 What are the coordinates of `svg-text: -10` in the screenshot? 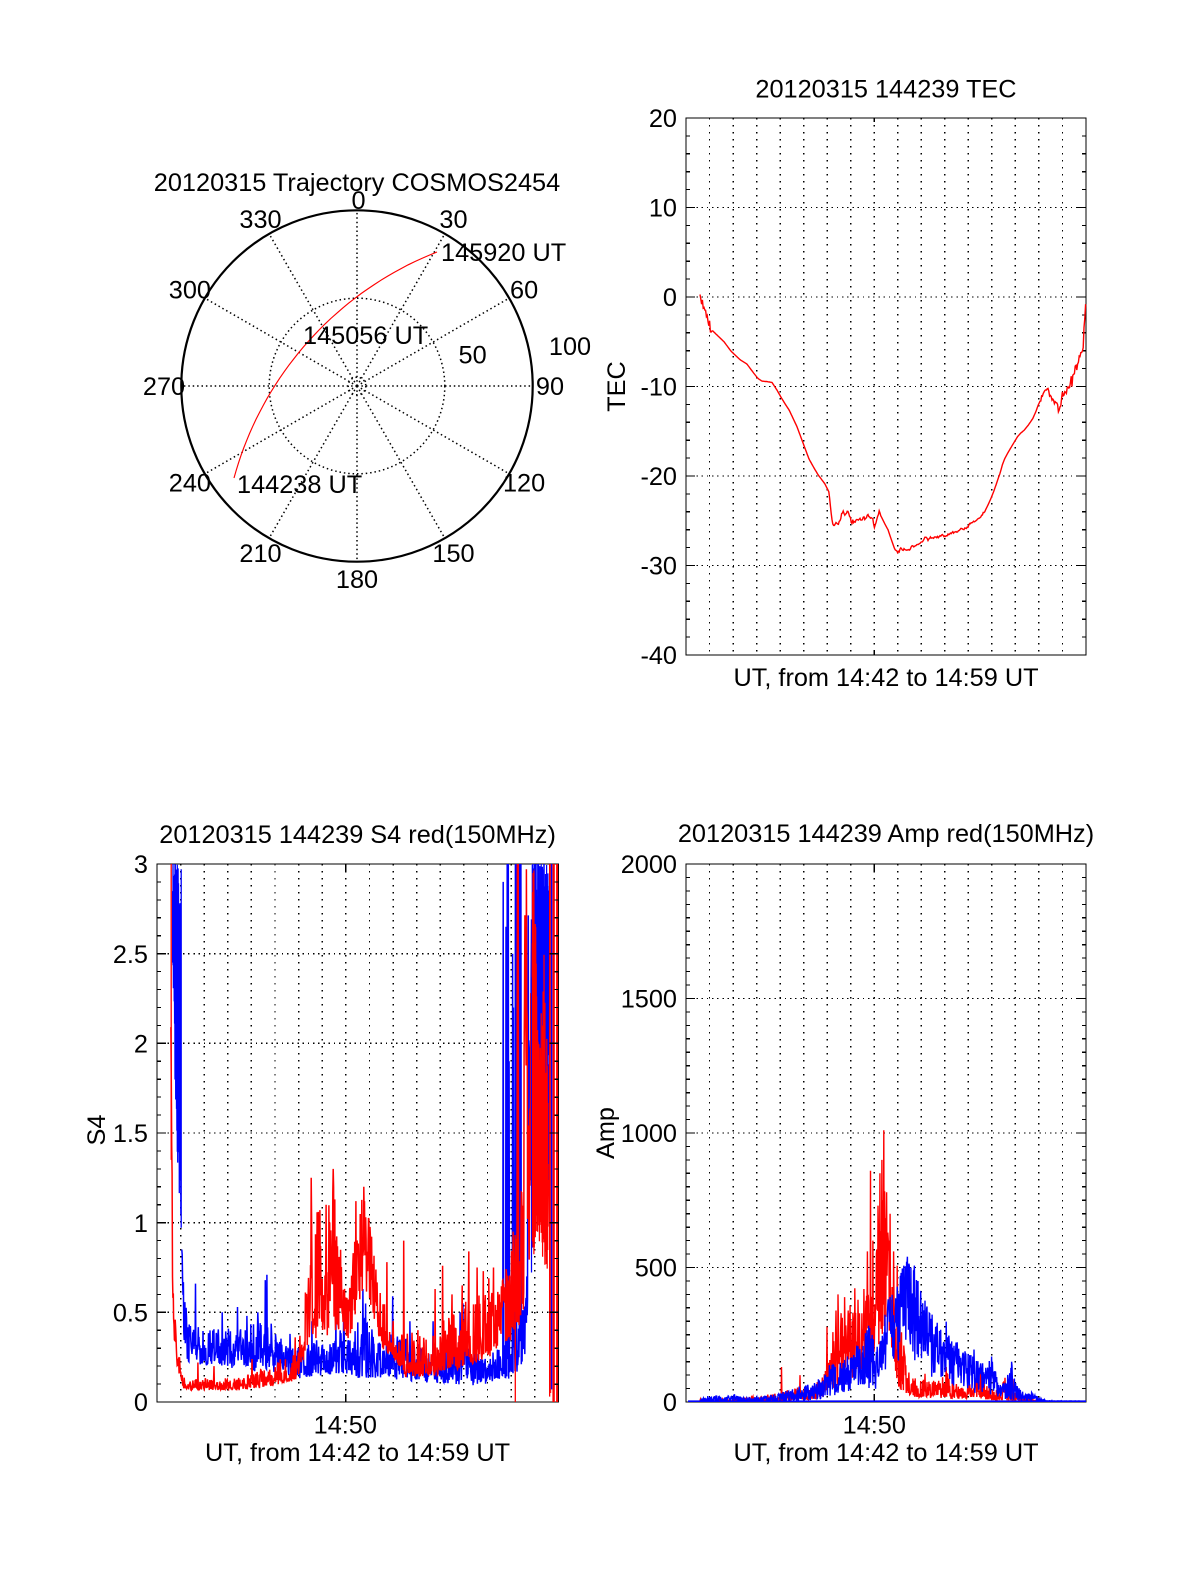 It's located at (658, 388).